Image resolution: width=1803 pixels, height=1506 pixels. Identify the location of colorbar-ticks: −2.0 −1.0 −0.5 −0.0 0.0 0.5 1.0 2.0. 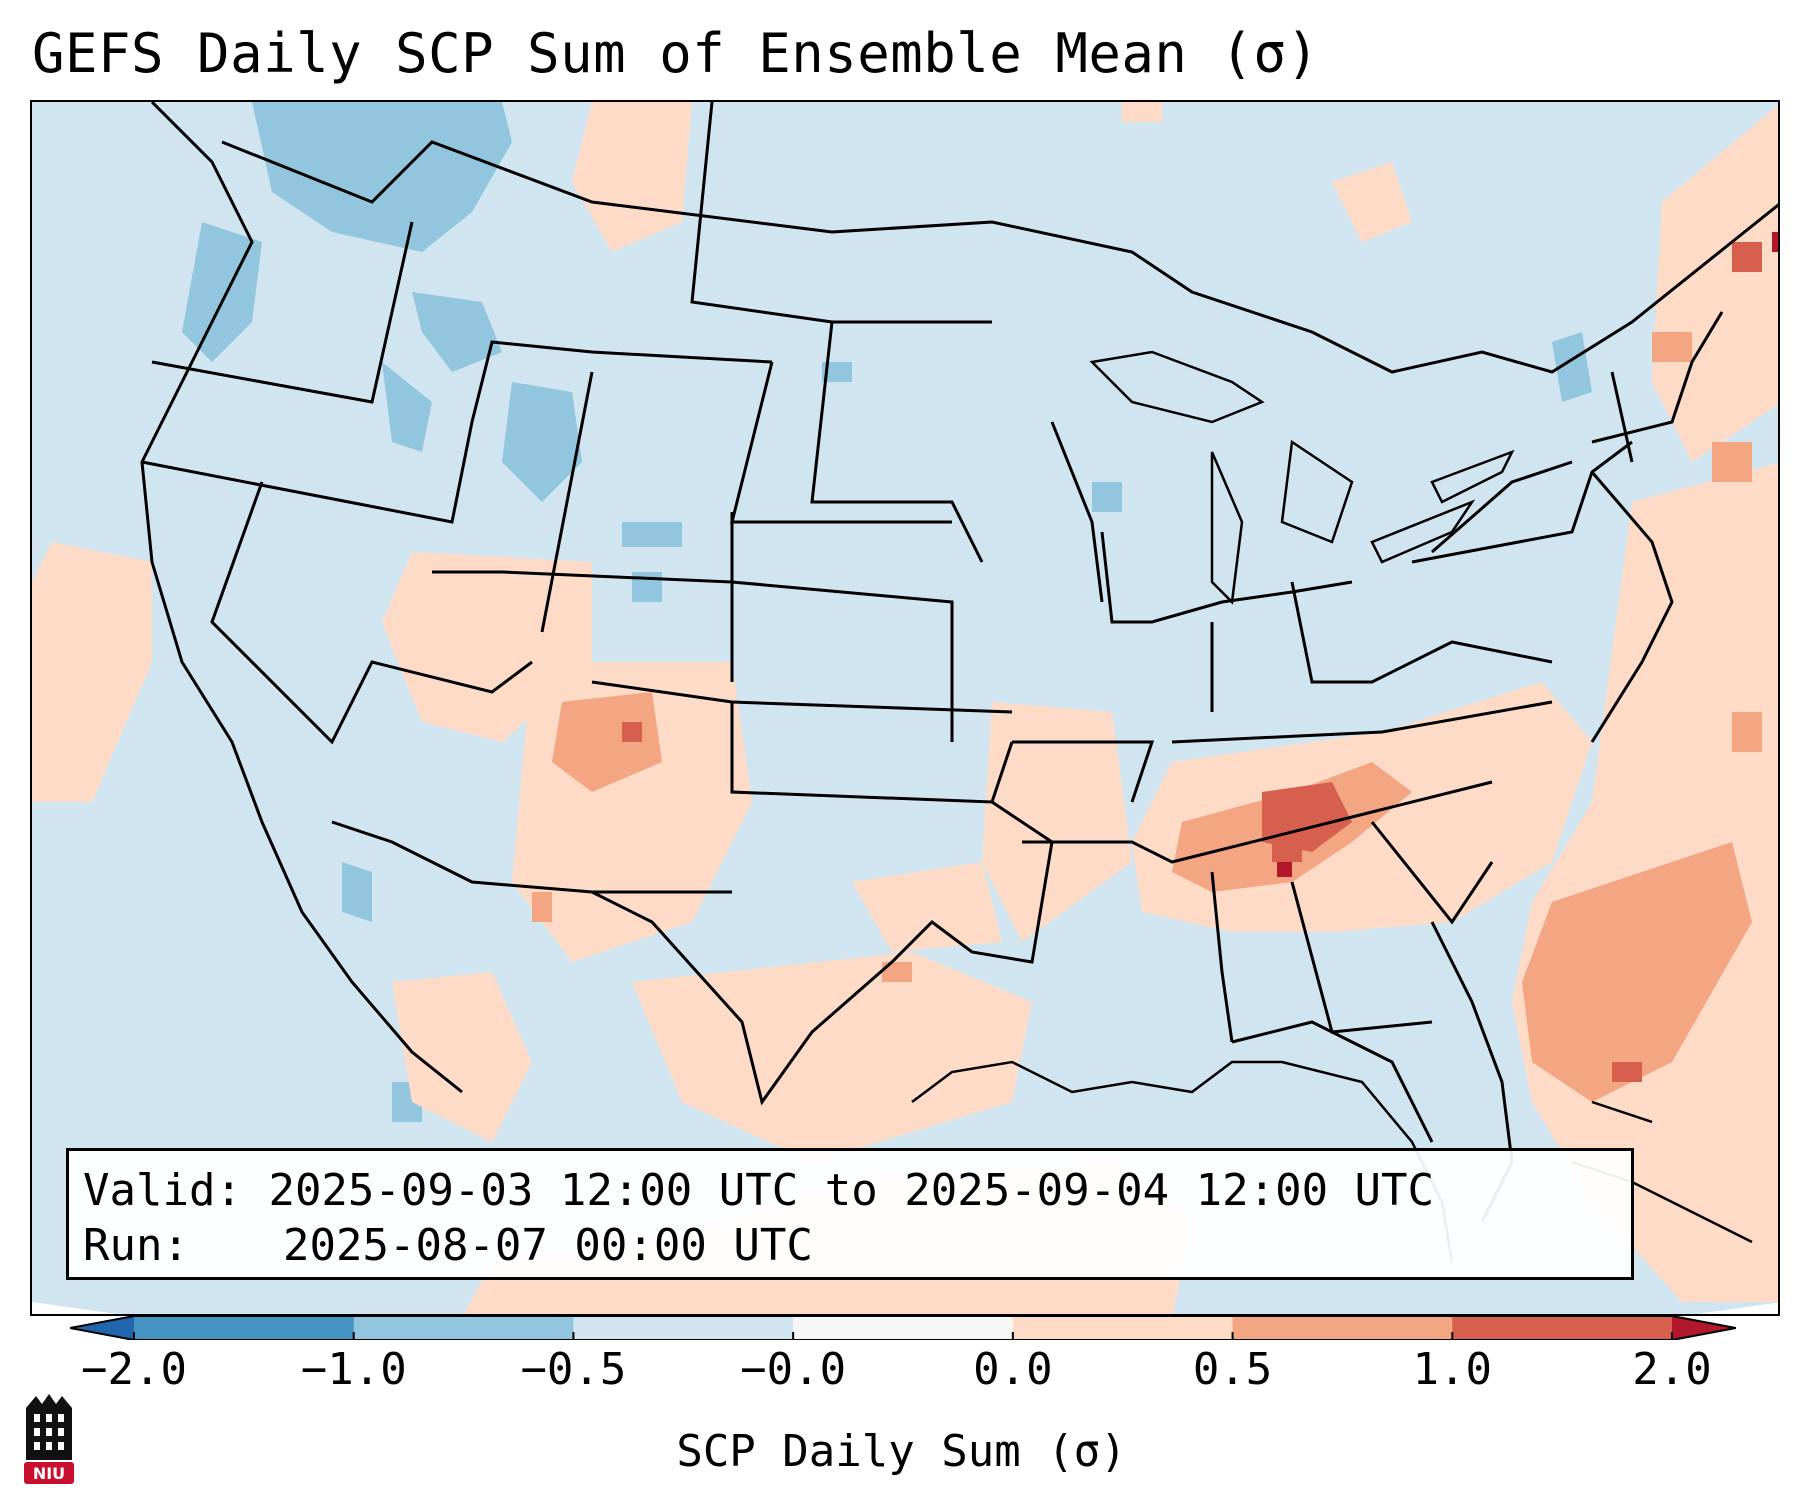
(901, 1379).